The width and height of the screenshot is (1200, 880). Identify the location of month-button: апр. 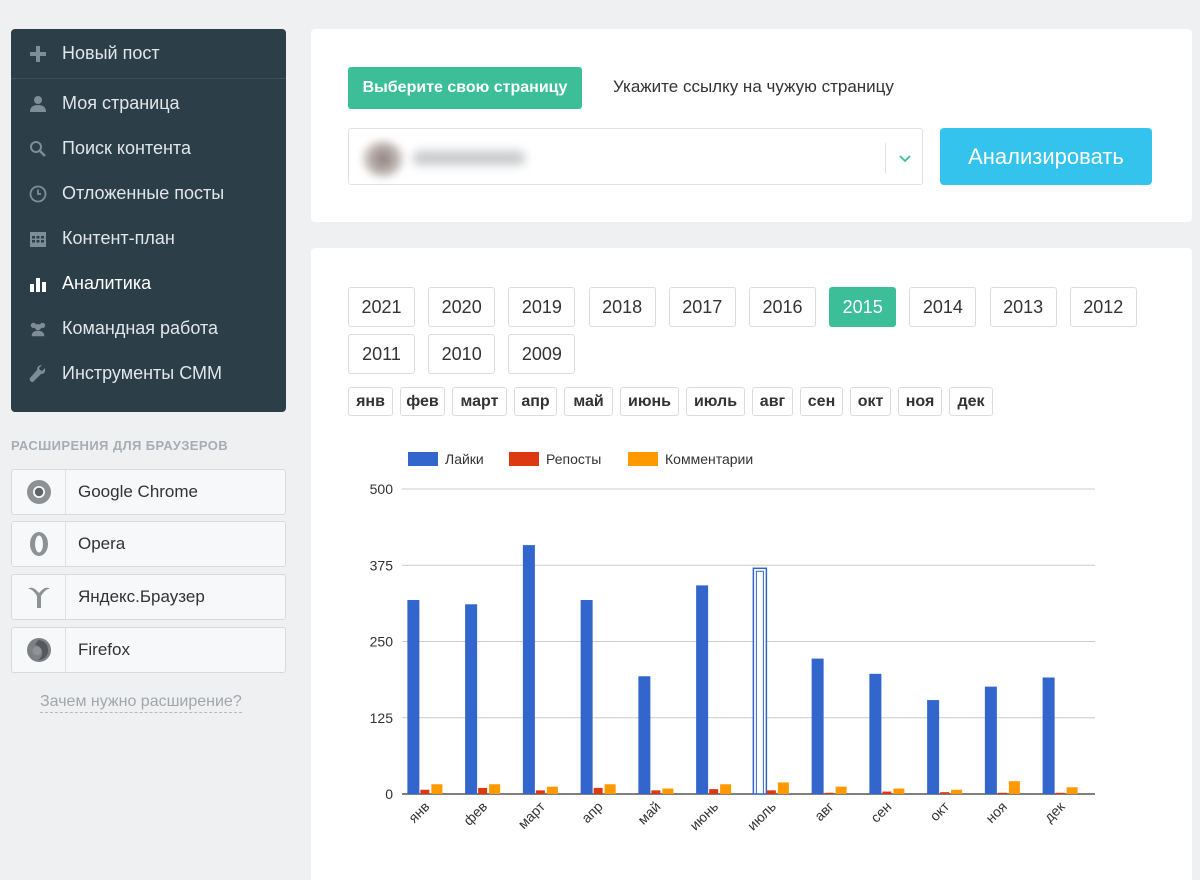
(535, 401).